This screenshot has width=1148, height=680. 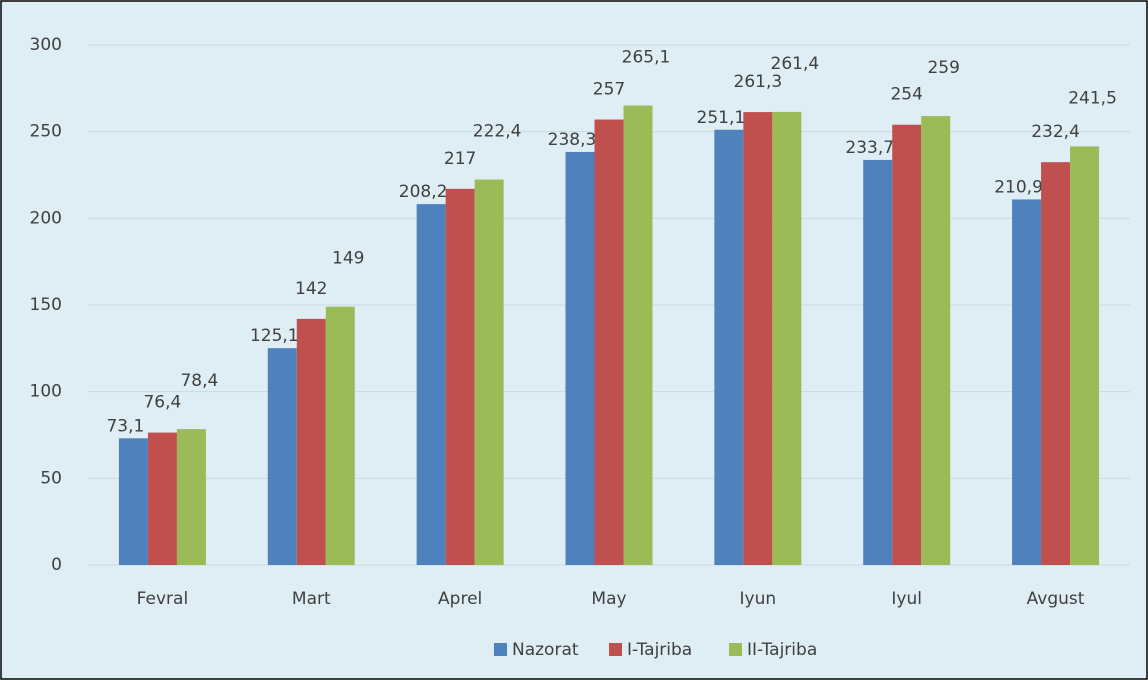 What do you see at coordinates (906, 95) in the screenshot?
I see `value-label: 254` at bounding box center [906, 95].